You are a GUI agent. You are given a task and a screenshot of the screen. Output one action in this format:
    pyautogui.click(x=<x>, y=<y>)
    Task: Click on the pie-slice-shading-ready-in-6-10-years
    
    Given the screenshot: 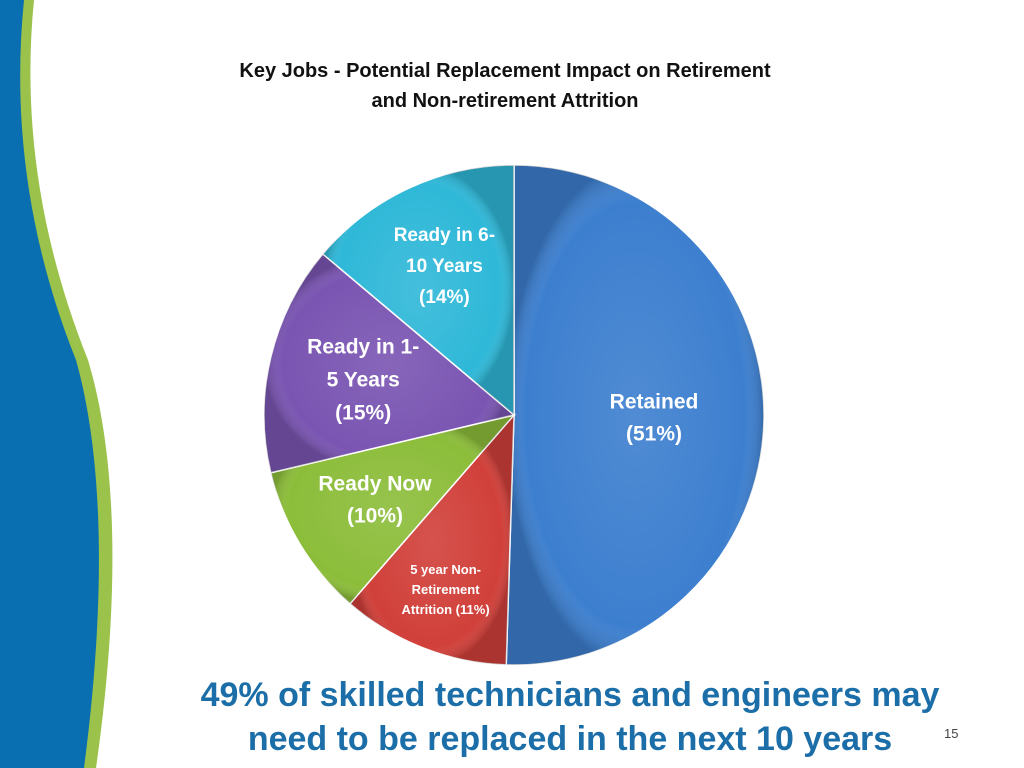 What is the action you would take?
    pyautogui.click(x=418, y=290)
    